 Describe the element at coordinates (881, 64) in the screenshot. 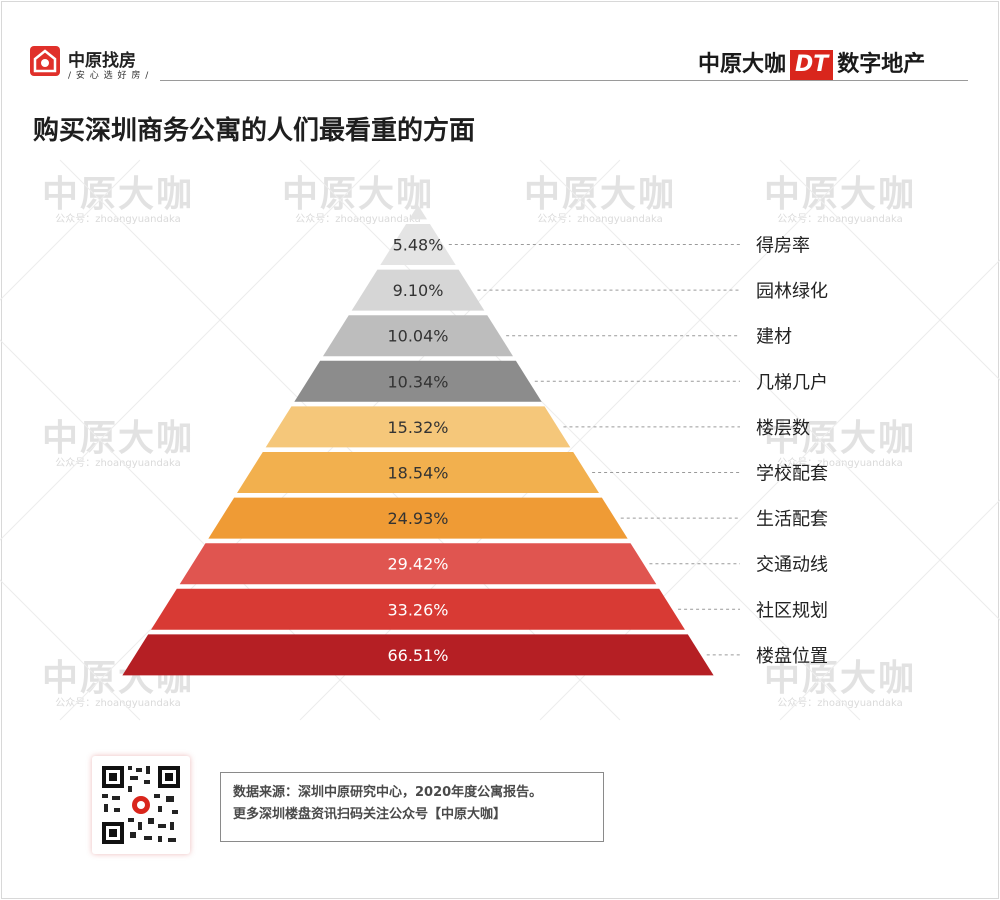

I see `brand-right-c: 数字地产` at that location.